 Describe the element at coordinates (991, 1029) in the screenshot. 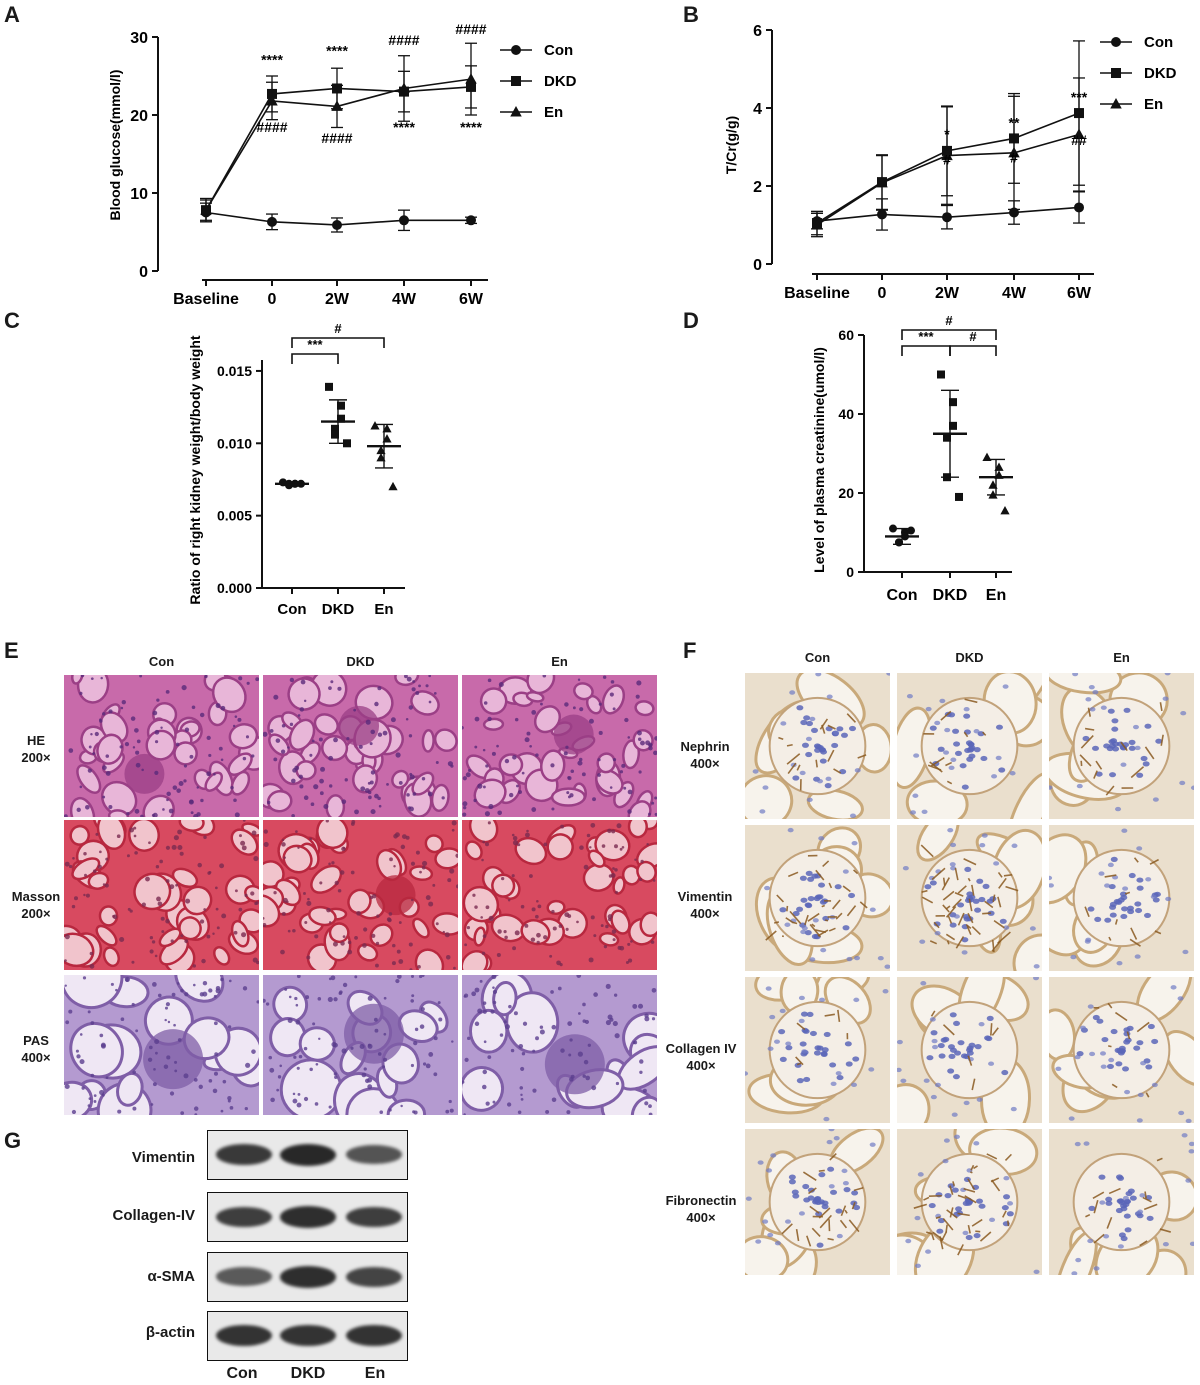

I see `ihc-2-dkd-stain` at that location.